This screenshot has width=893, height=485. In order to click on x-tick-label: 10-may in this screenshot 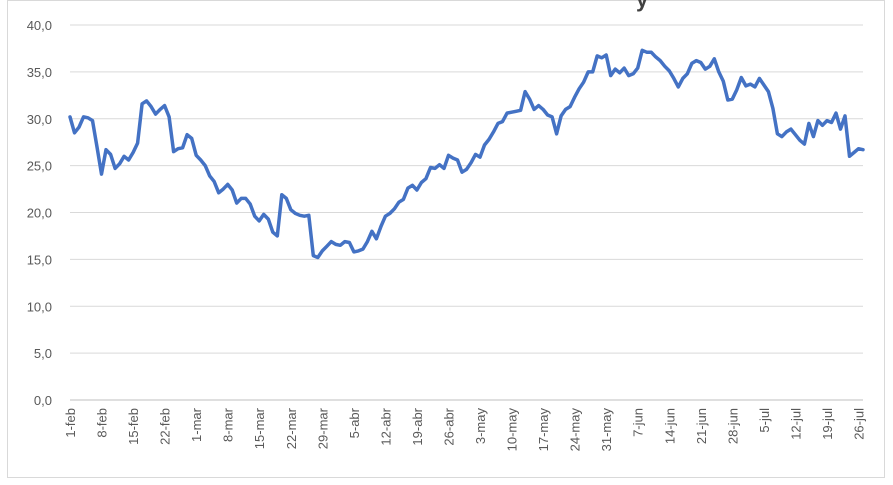, I will do `click(512, 430)`.